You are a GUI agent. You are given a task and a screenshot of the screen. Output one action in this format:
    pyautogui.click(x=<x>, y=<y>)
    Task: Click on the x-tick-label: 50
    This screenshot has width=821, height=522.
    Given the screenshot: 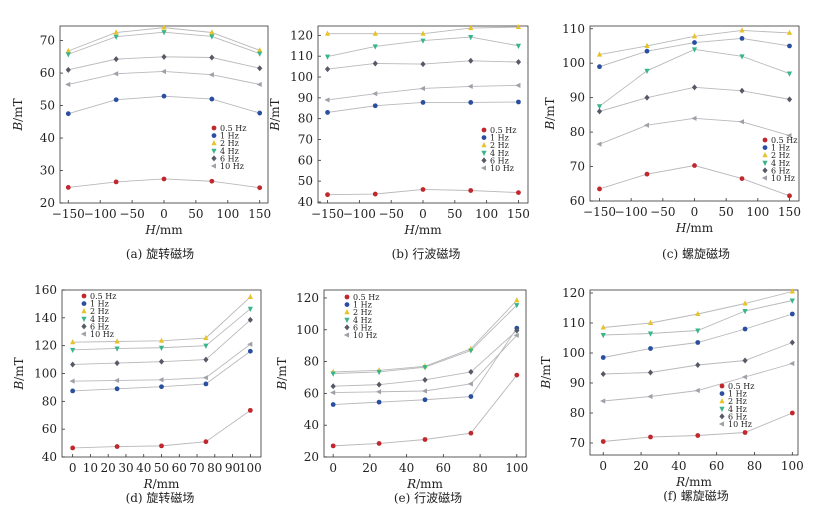 What is the action you would take?
    pyautogui.click(x=454, y=214)
    